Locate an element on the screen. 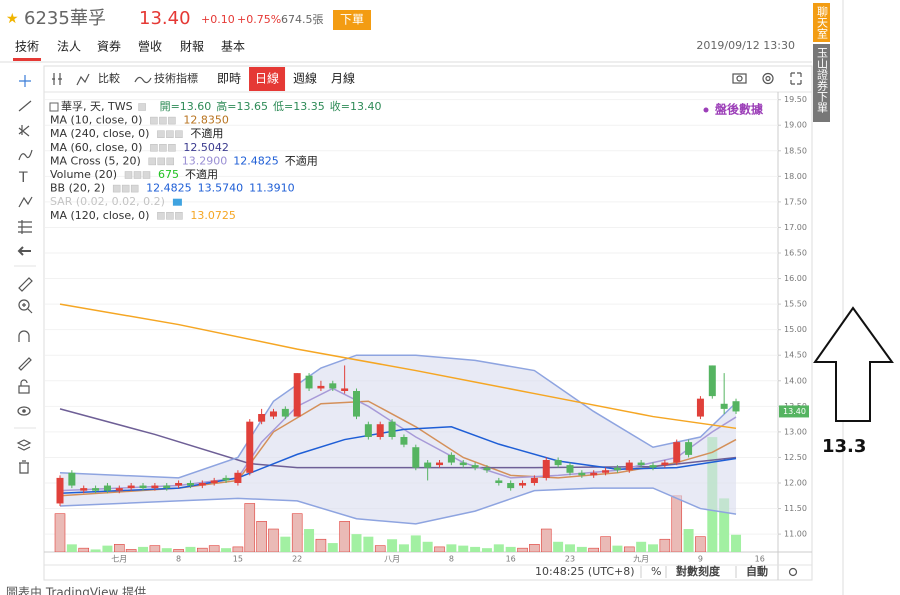  line-tool is located at coordinates (25, 106).